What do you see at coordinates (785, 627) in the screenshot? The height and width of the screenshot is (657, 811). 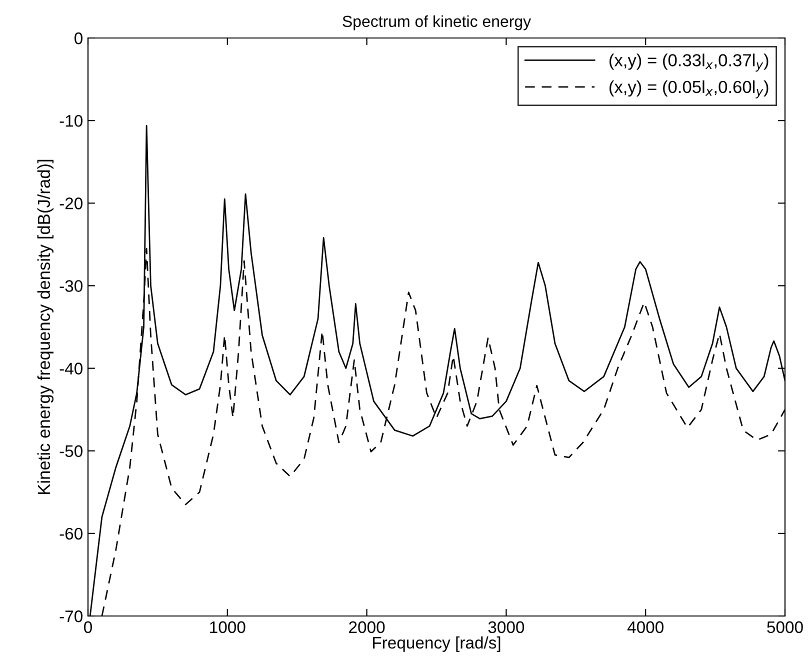 I see `x-tick-label: 5000` at bounding box center [785, 627].